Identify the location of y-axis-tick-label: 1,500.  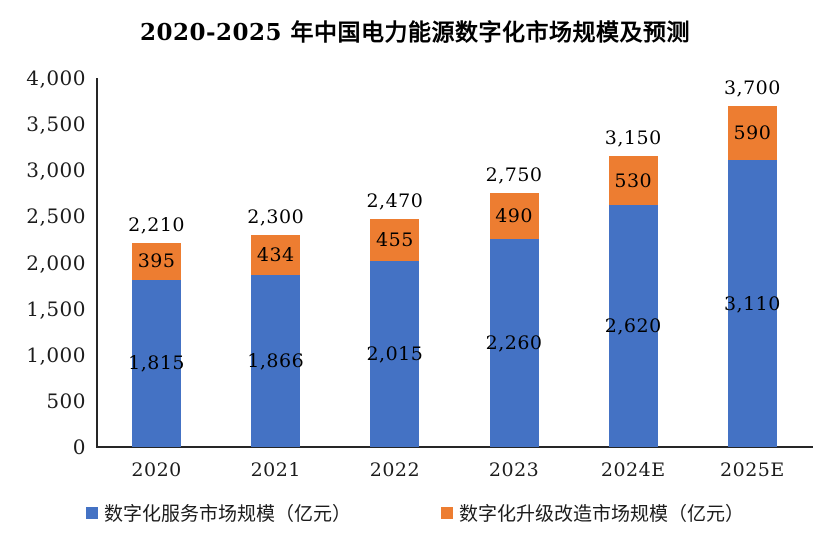
(56, 308).